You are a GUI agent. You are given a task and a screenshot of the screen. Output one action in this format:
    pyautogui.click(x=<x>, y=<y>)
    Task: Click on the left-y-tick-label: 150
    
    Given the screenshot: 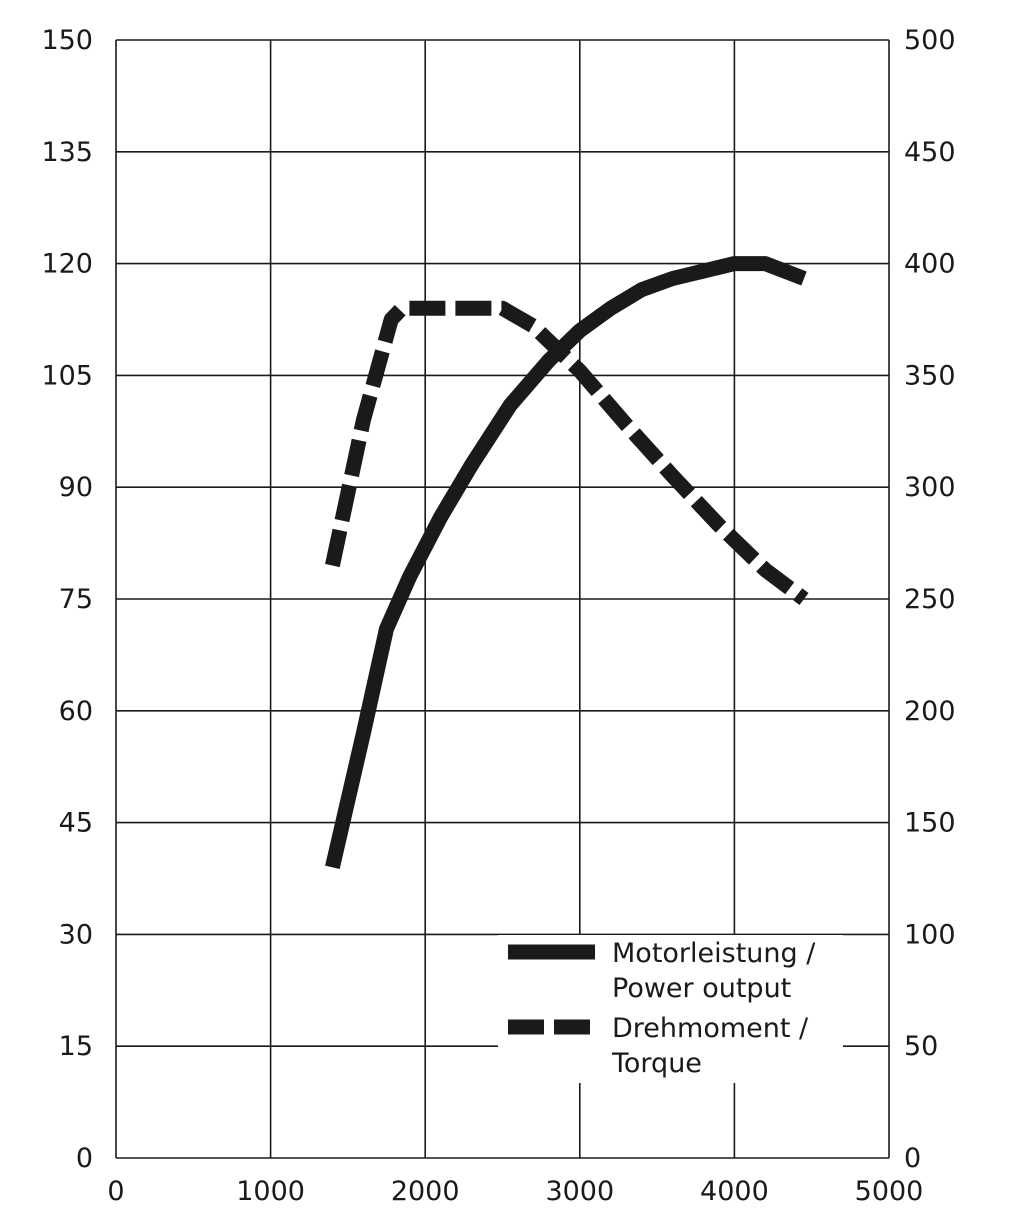 What is the action you would take?
    pyautogui.click(x=67, y=40)
    